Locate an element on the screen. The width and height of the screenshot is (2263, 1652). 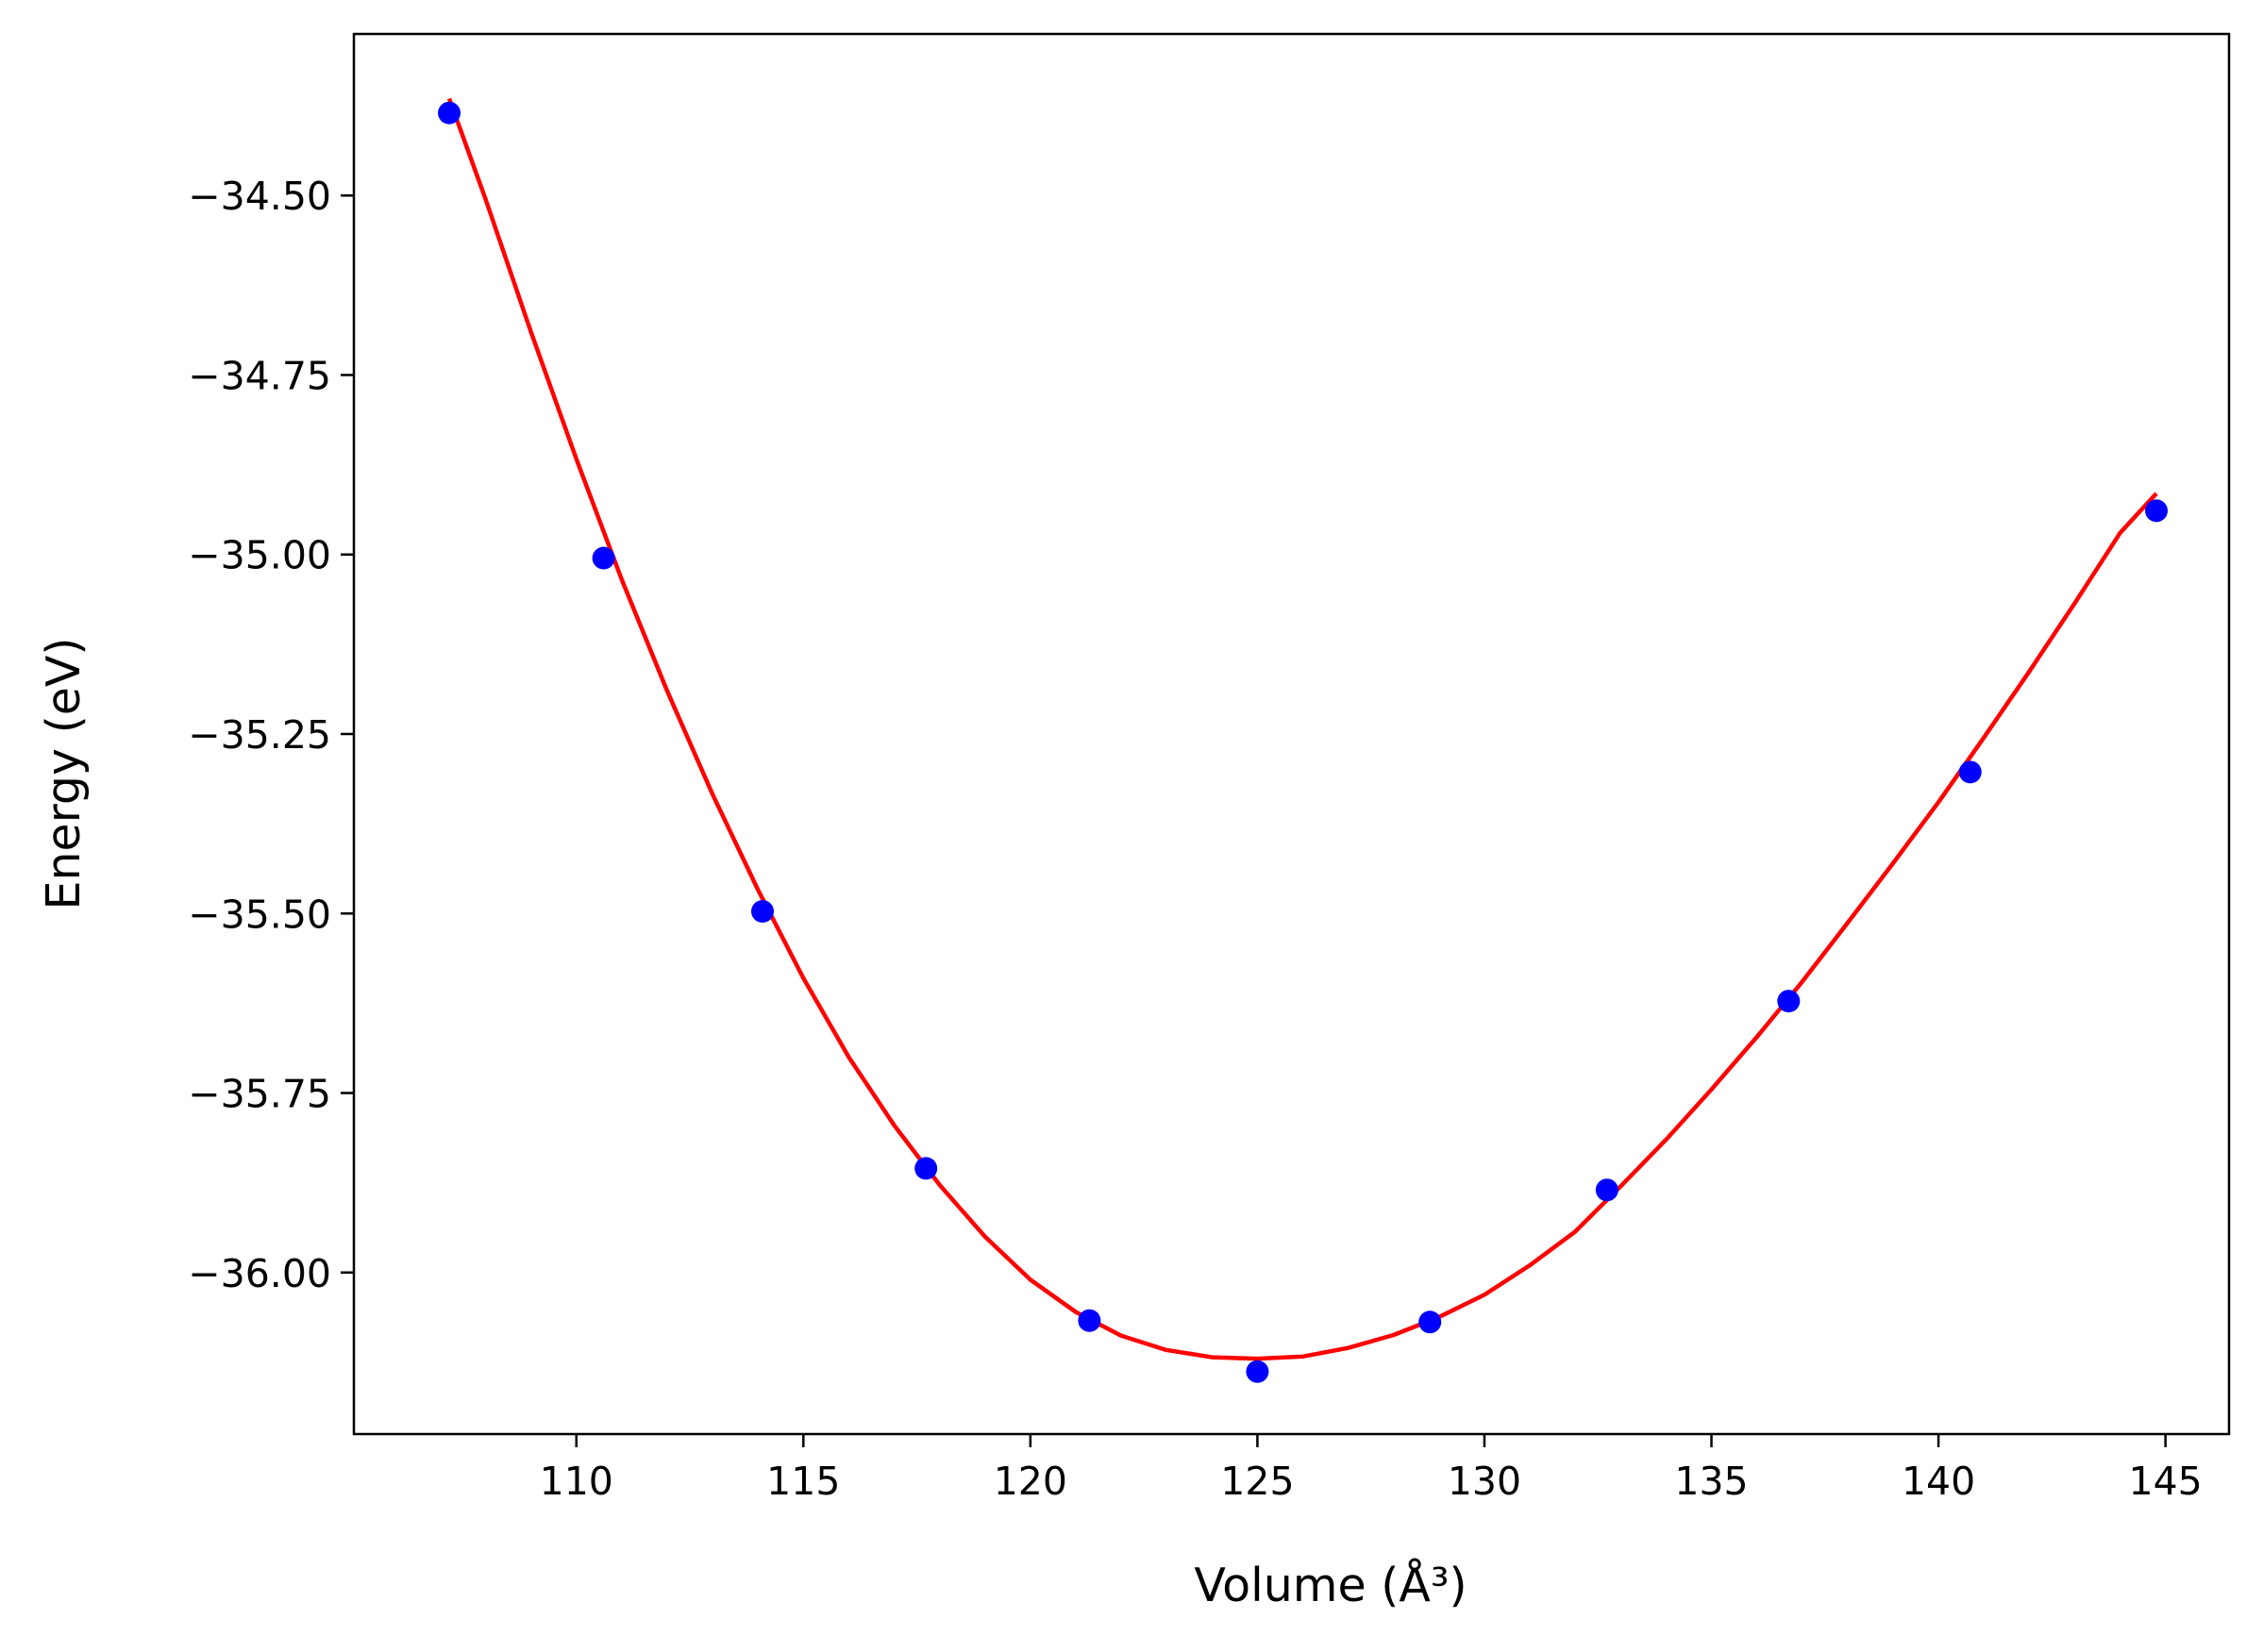
x-axis-label: Volume (Å³) is located at coordinates (1331, 1584).